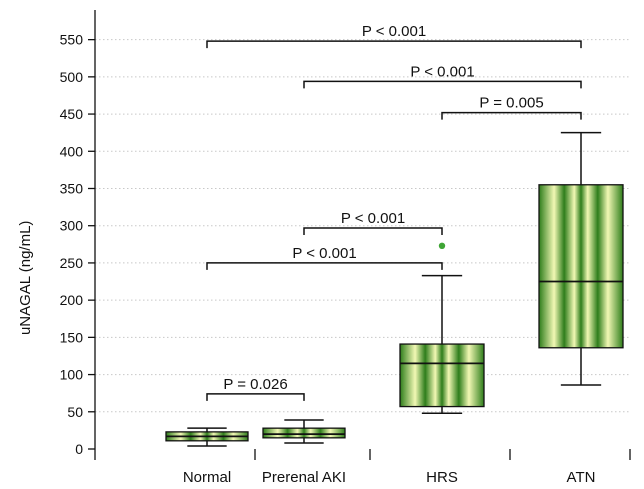 The image size is (644, 489). I want to click on box-prerenal-aki, so click(304, 431).